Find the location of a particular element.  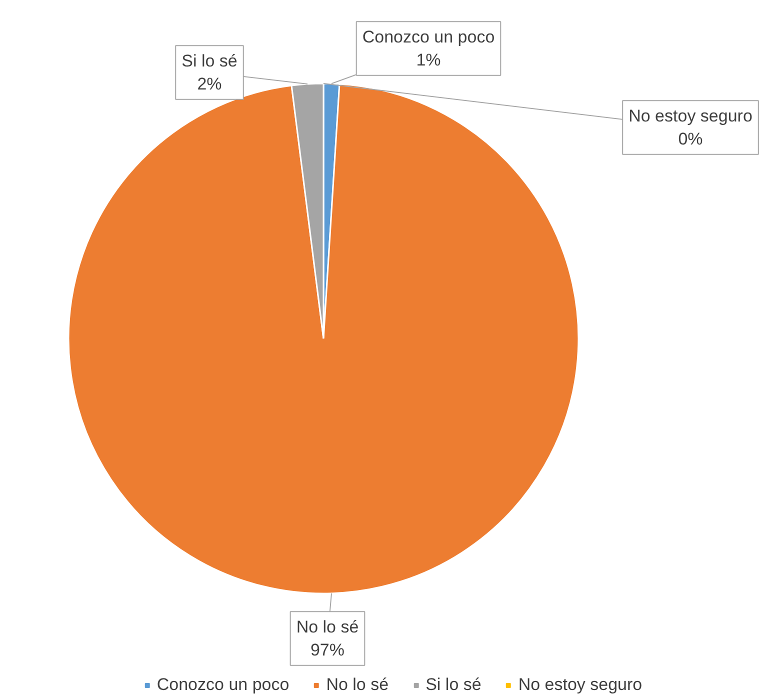

legend-label: No lo sé is located at coordinates (357, 685).